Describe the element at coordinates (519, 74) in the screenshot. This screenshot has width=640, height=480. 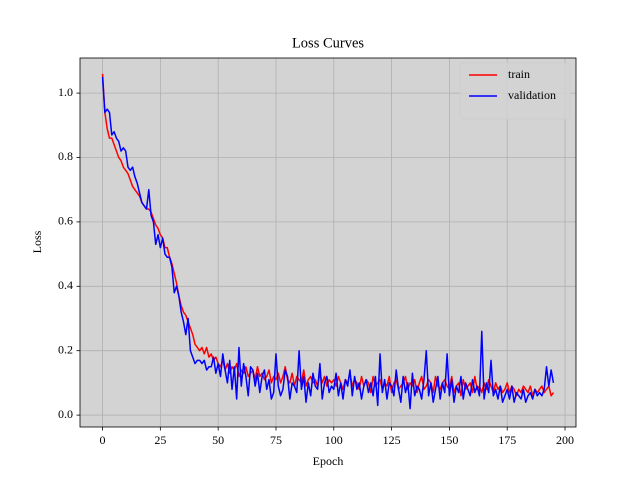
I see `legend-label: train` at that location.